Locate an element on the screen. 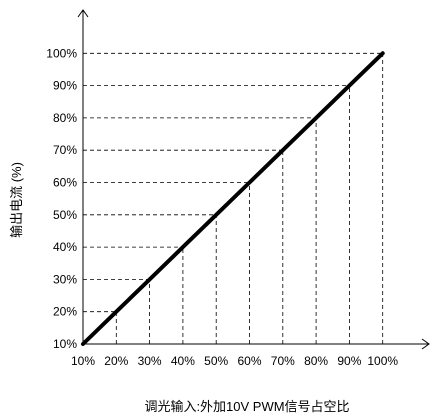 The width and height of the screenshot is (431, 419). y-tick-label: 80% is located at coordinates (65, 118).